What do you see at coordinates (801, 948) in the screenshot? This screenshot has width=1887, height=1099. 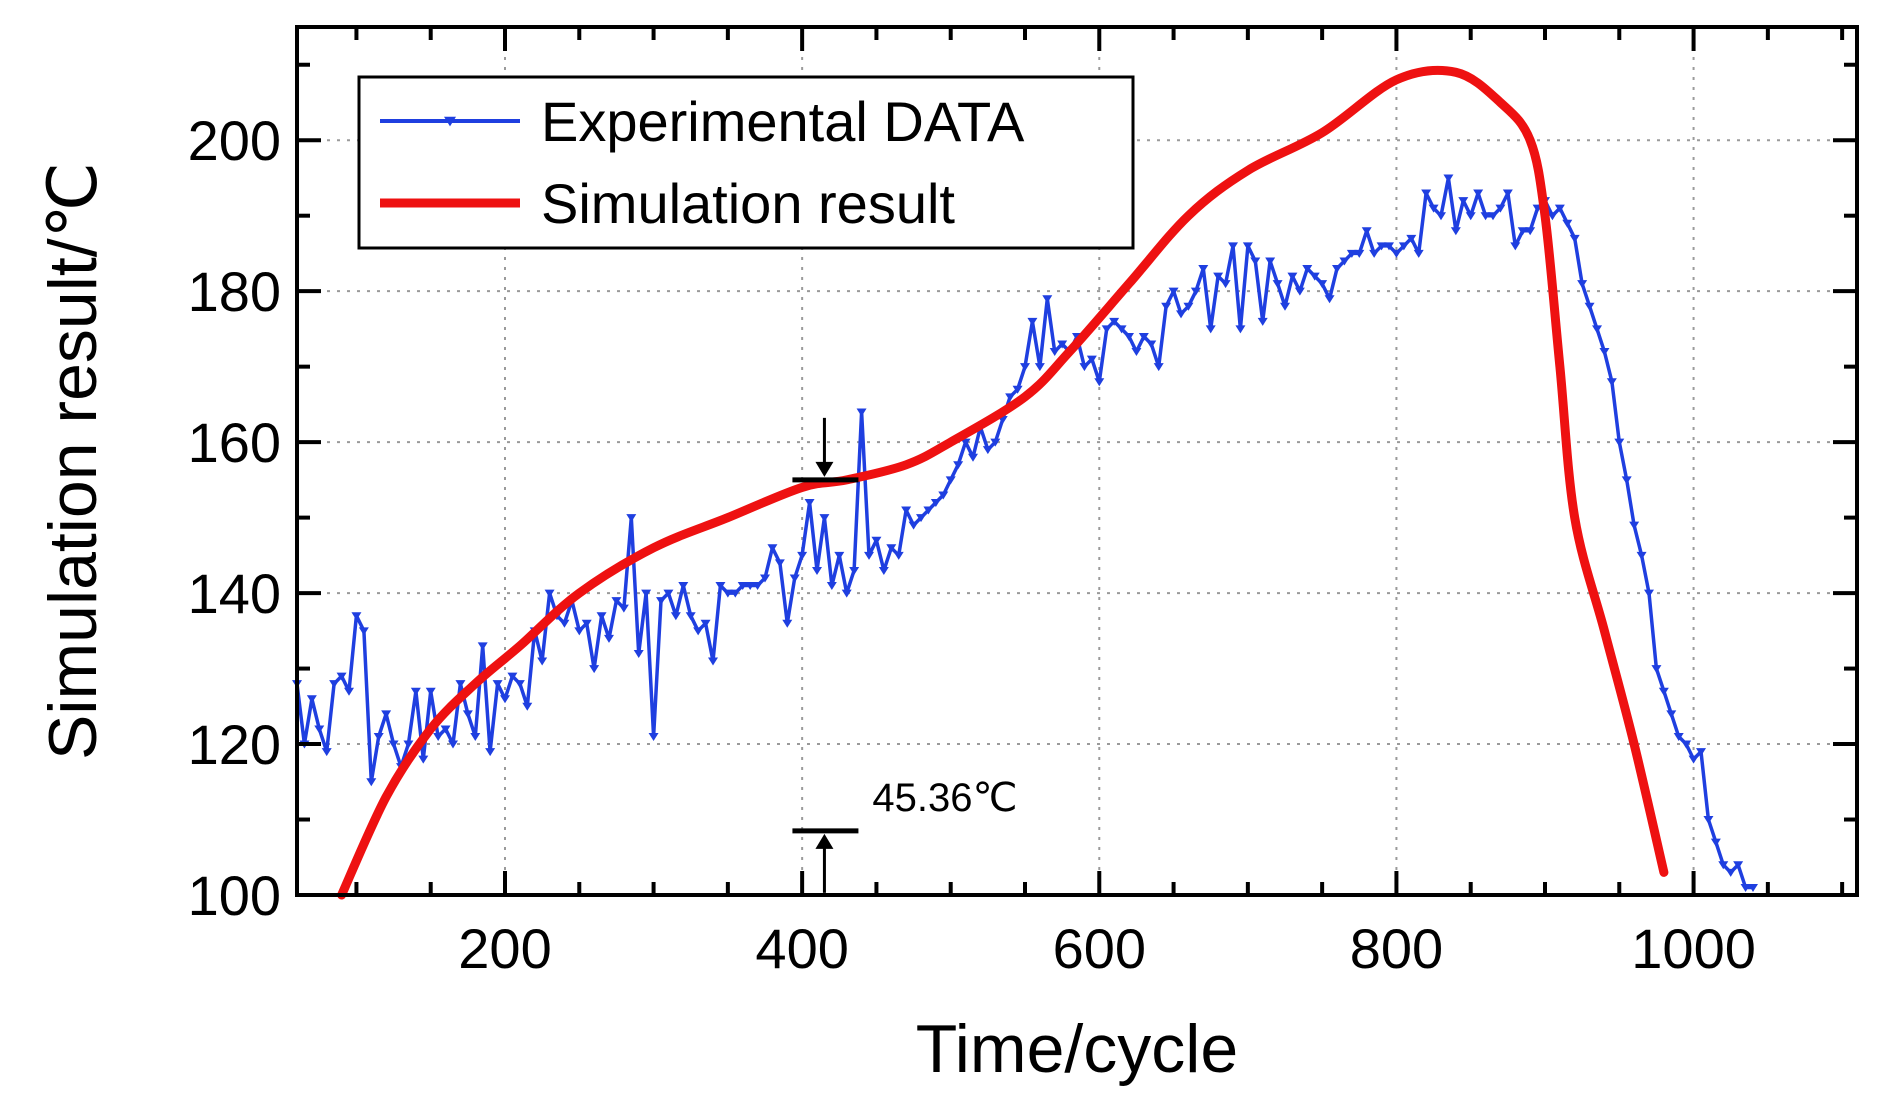 I see `x-tick-label: 400` at bounding box center [801, 948].